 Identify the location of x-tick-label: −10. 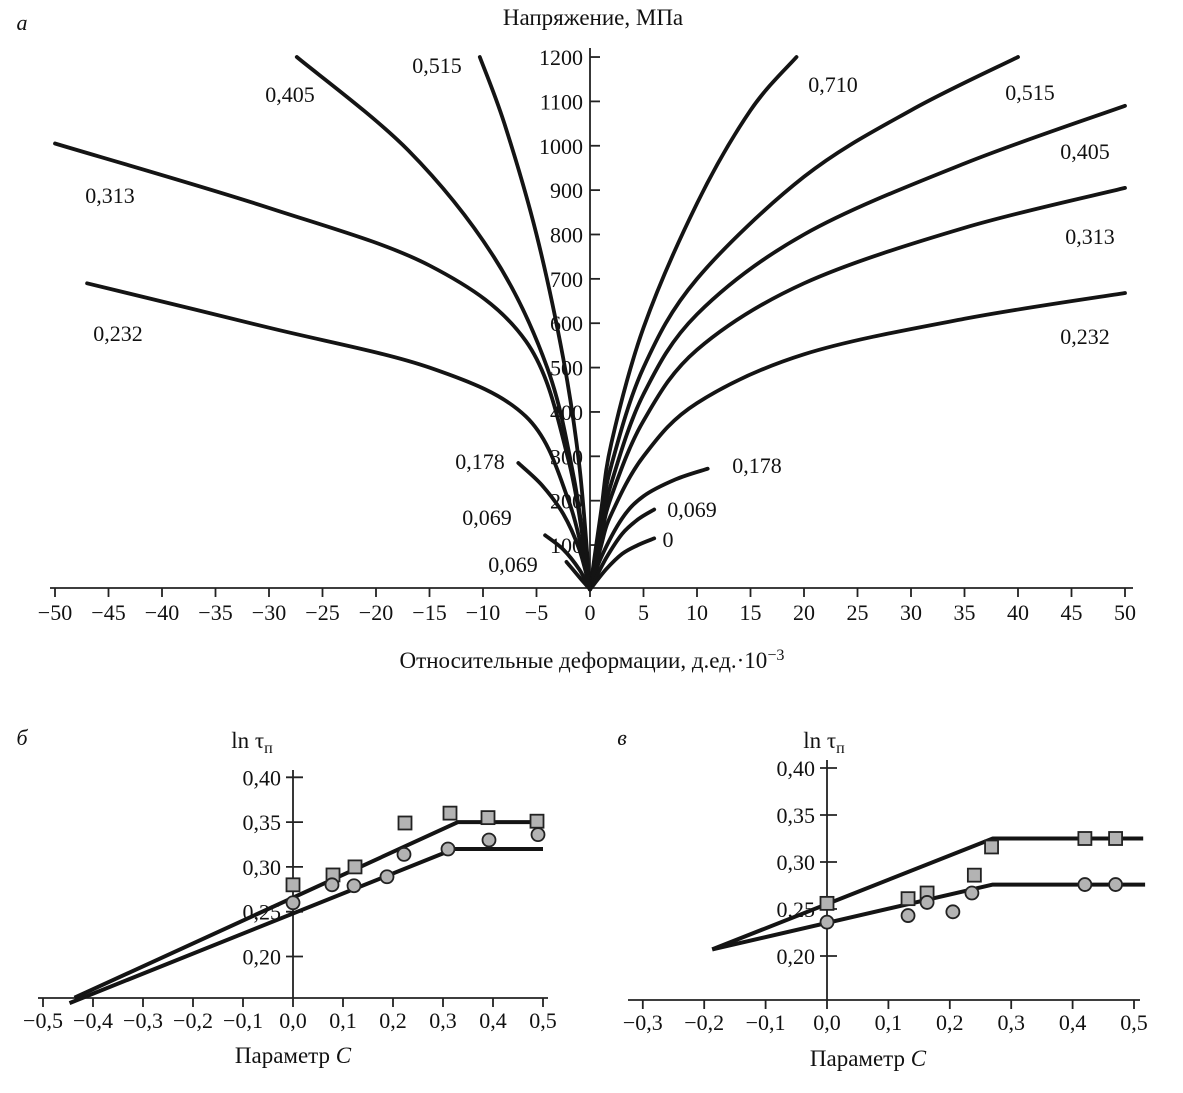
(483, 612).